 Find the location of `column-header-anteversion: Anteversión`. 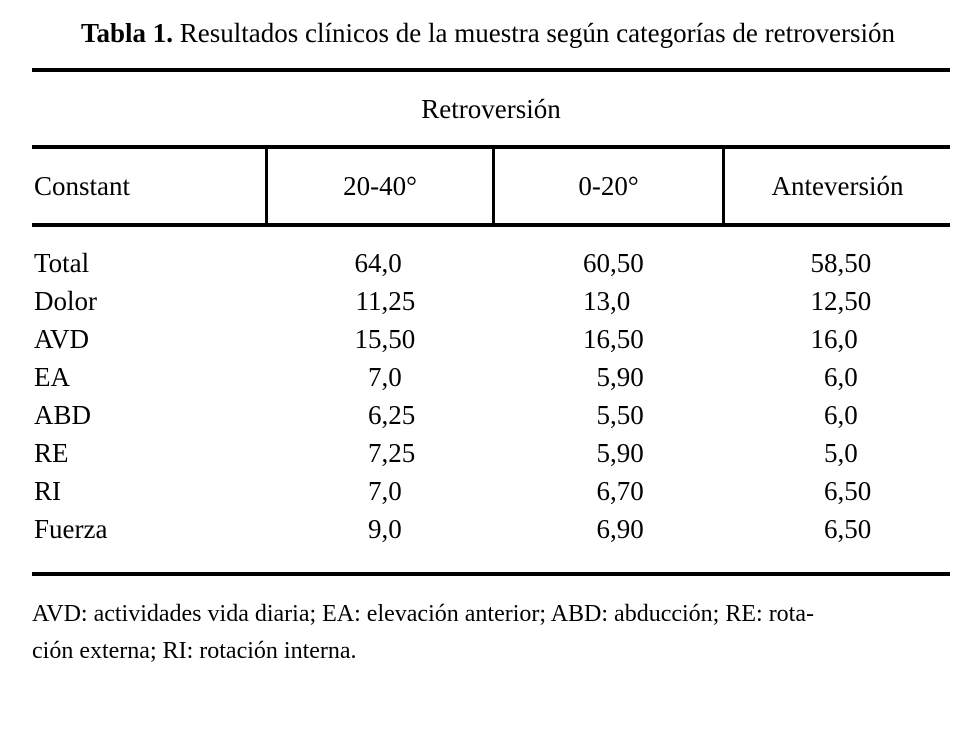

column-header-anteversion: Anteversión is located at coordinates (837, 185).